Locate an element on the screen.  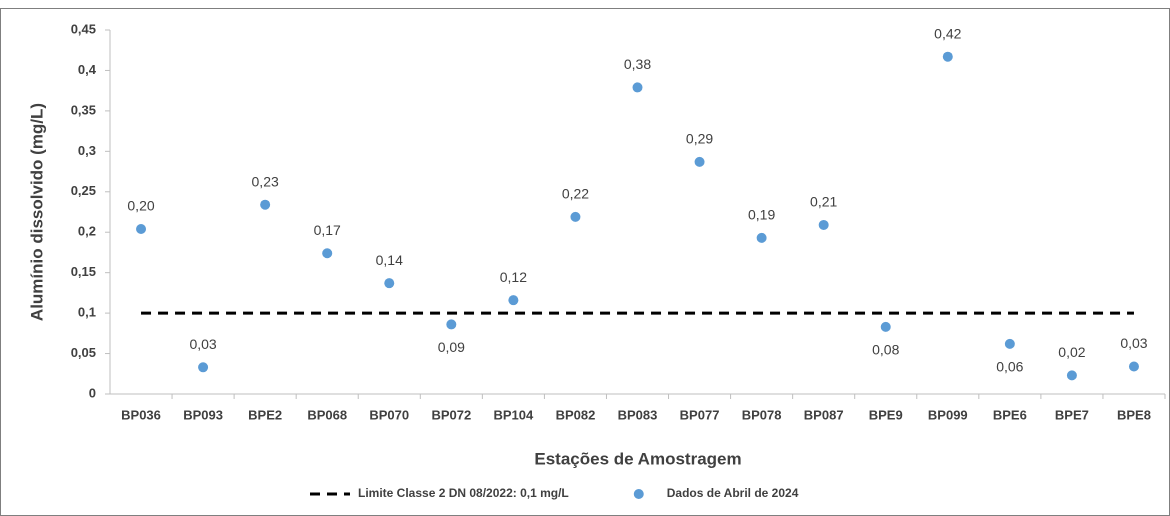
x-tick-label: BP072 is located at coordinates (451, 414).